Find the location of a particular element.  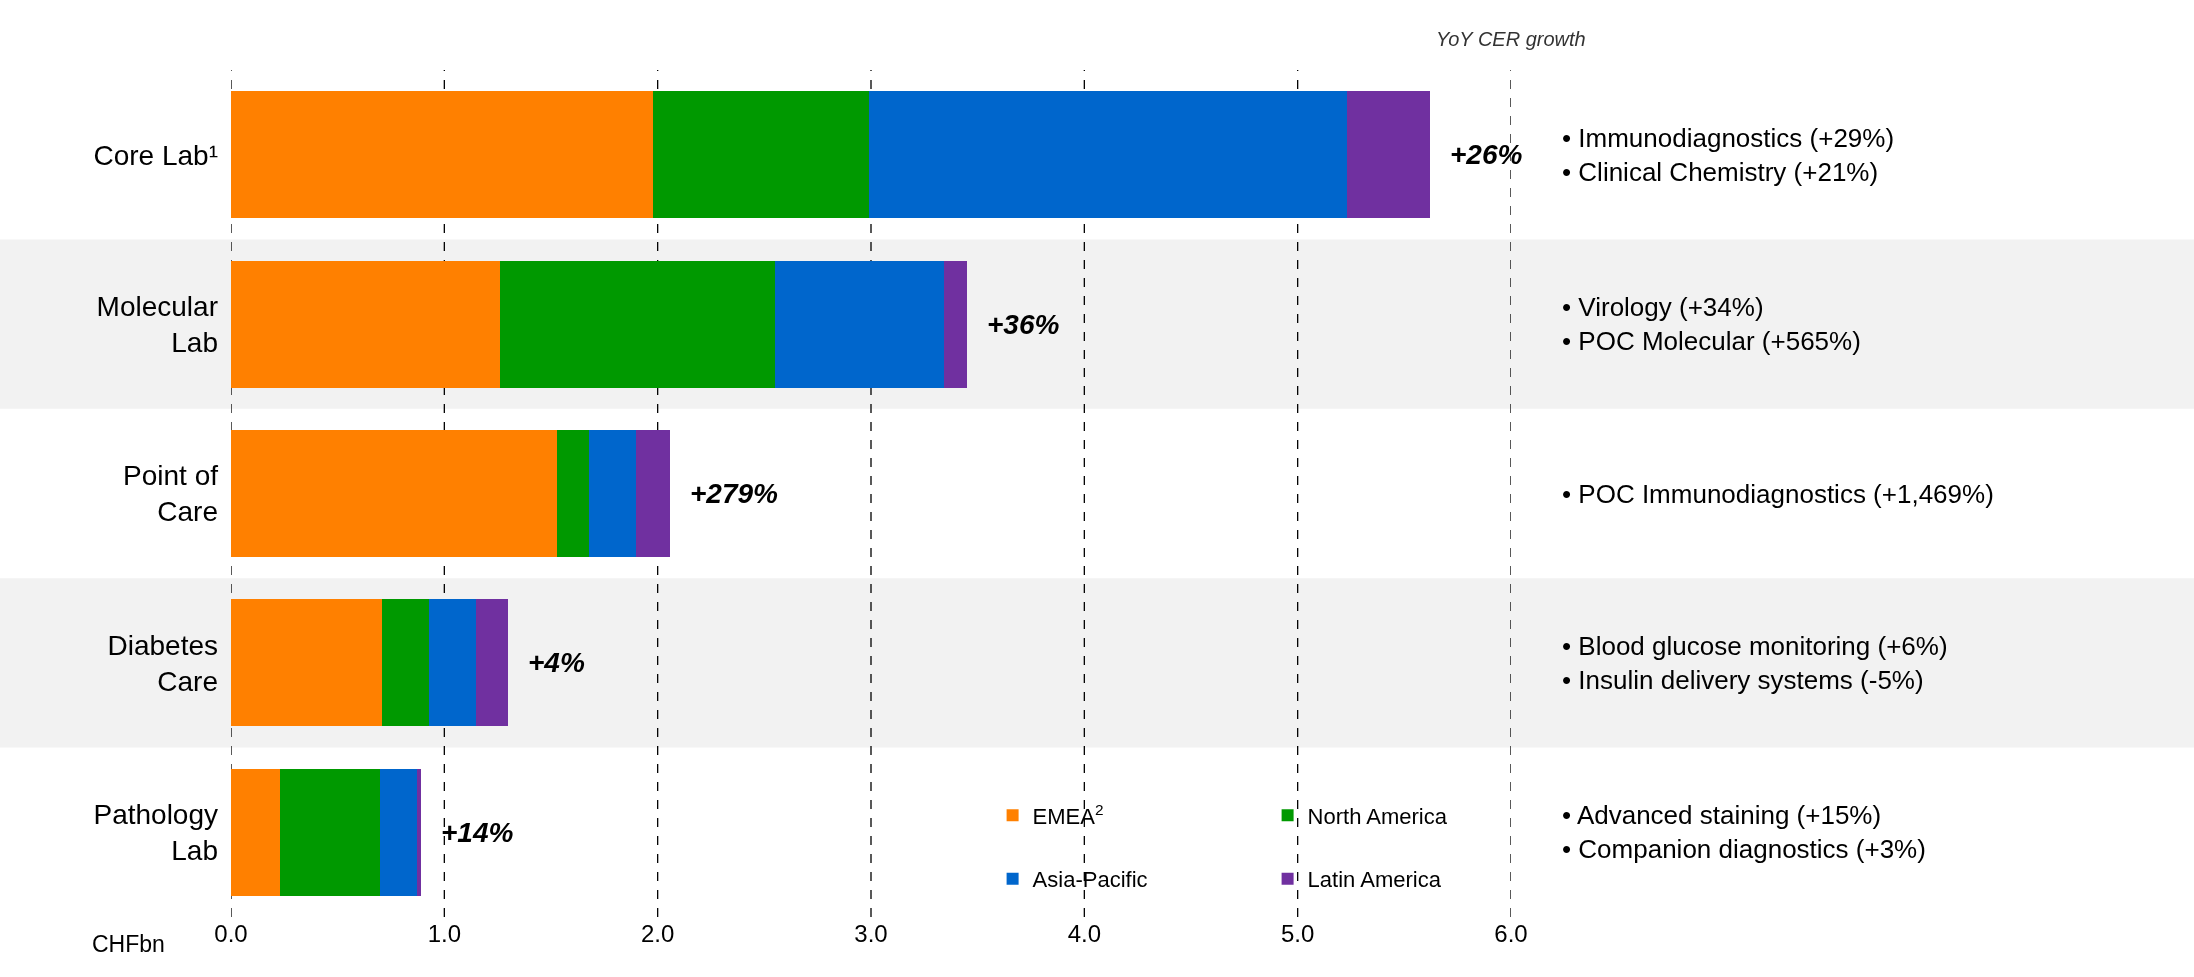

annotation: +4% is located at coordinates (556, 662).